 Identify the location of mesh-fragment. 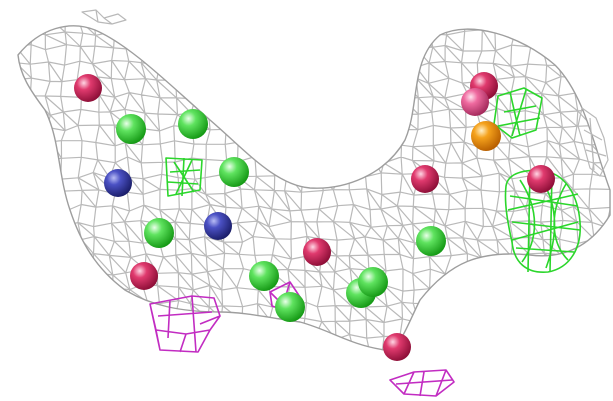
(104, 17).